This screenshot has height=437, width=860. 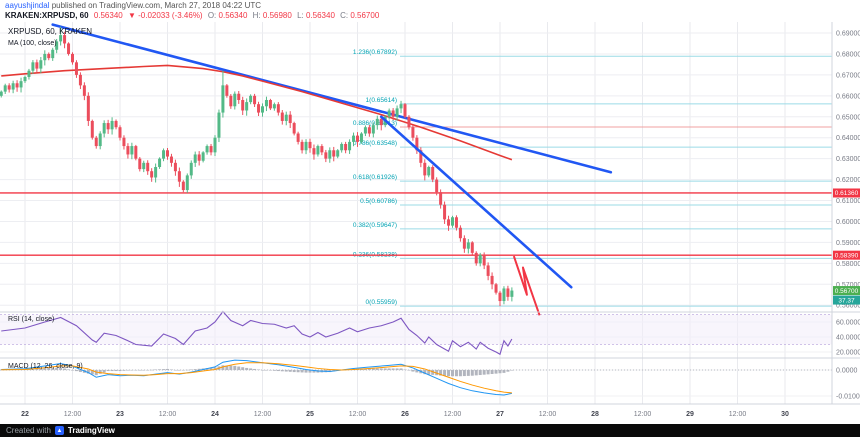 I want to click on footer-bar: Created with ▲ TradingView, so click(x=430, y=430).